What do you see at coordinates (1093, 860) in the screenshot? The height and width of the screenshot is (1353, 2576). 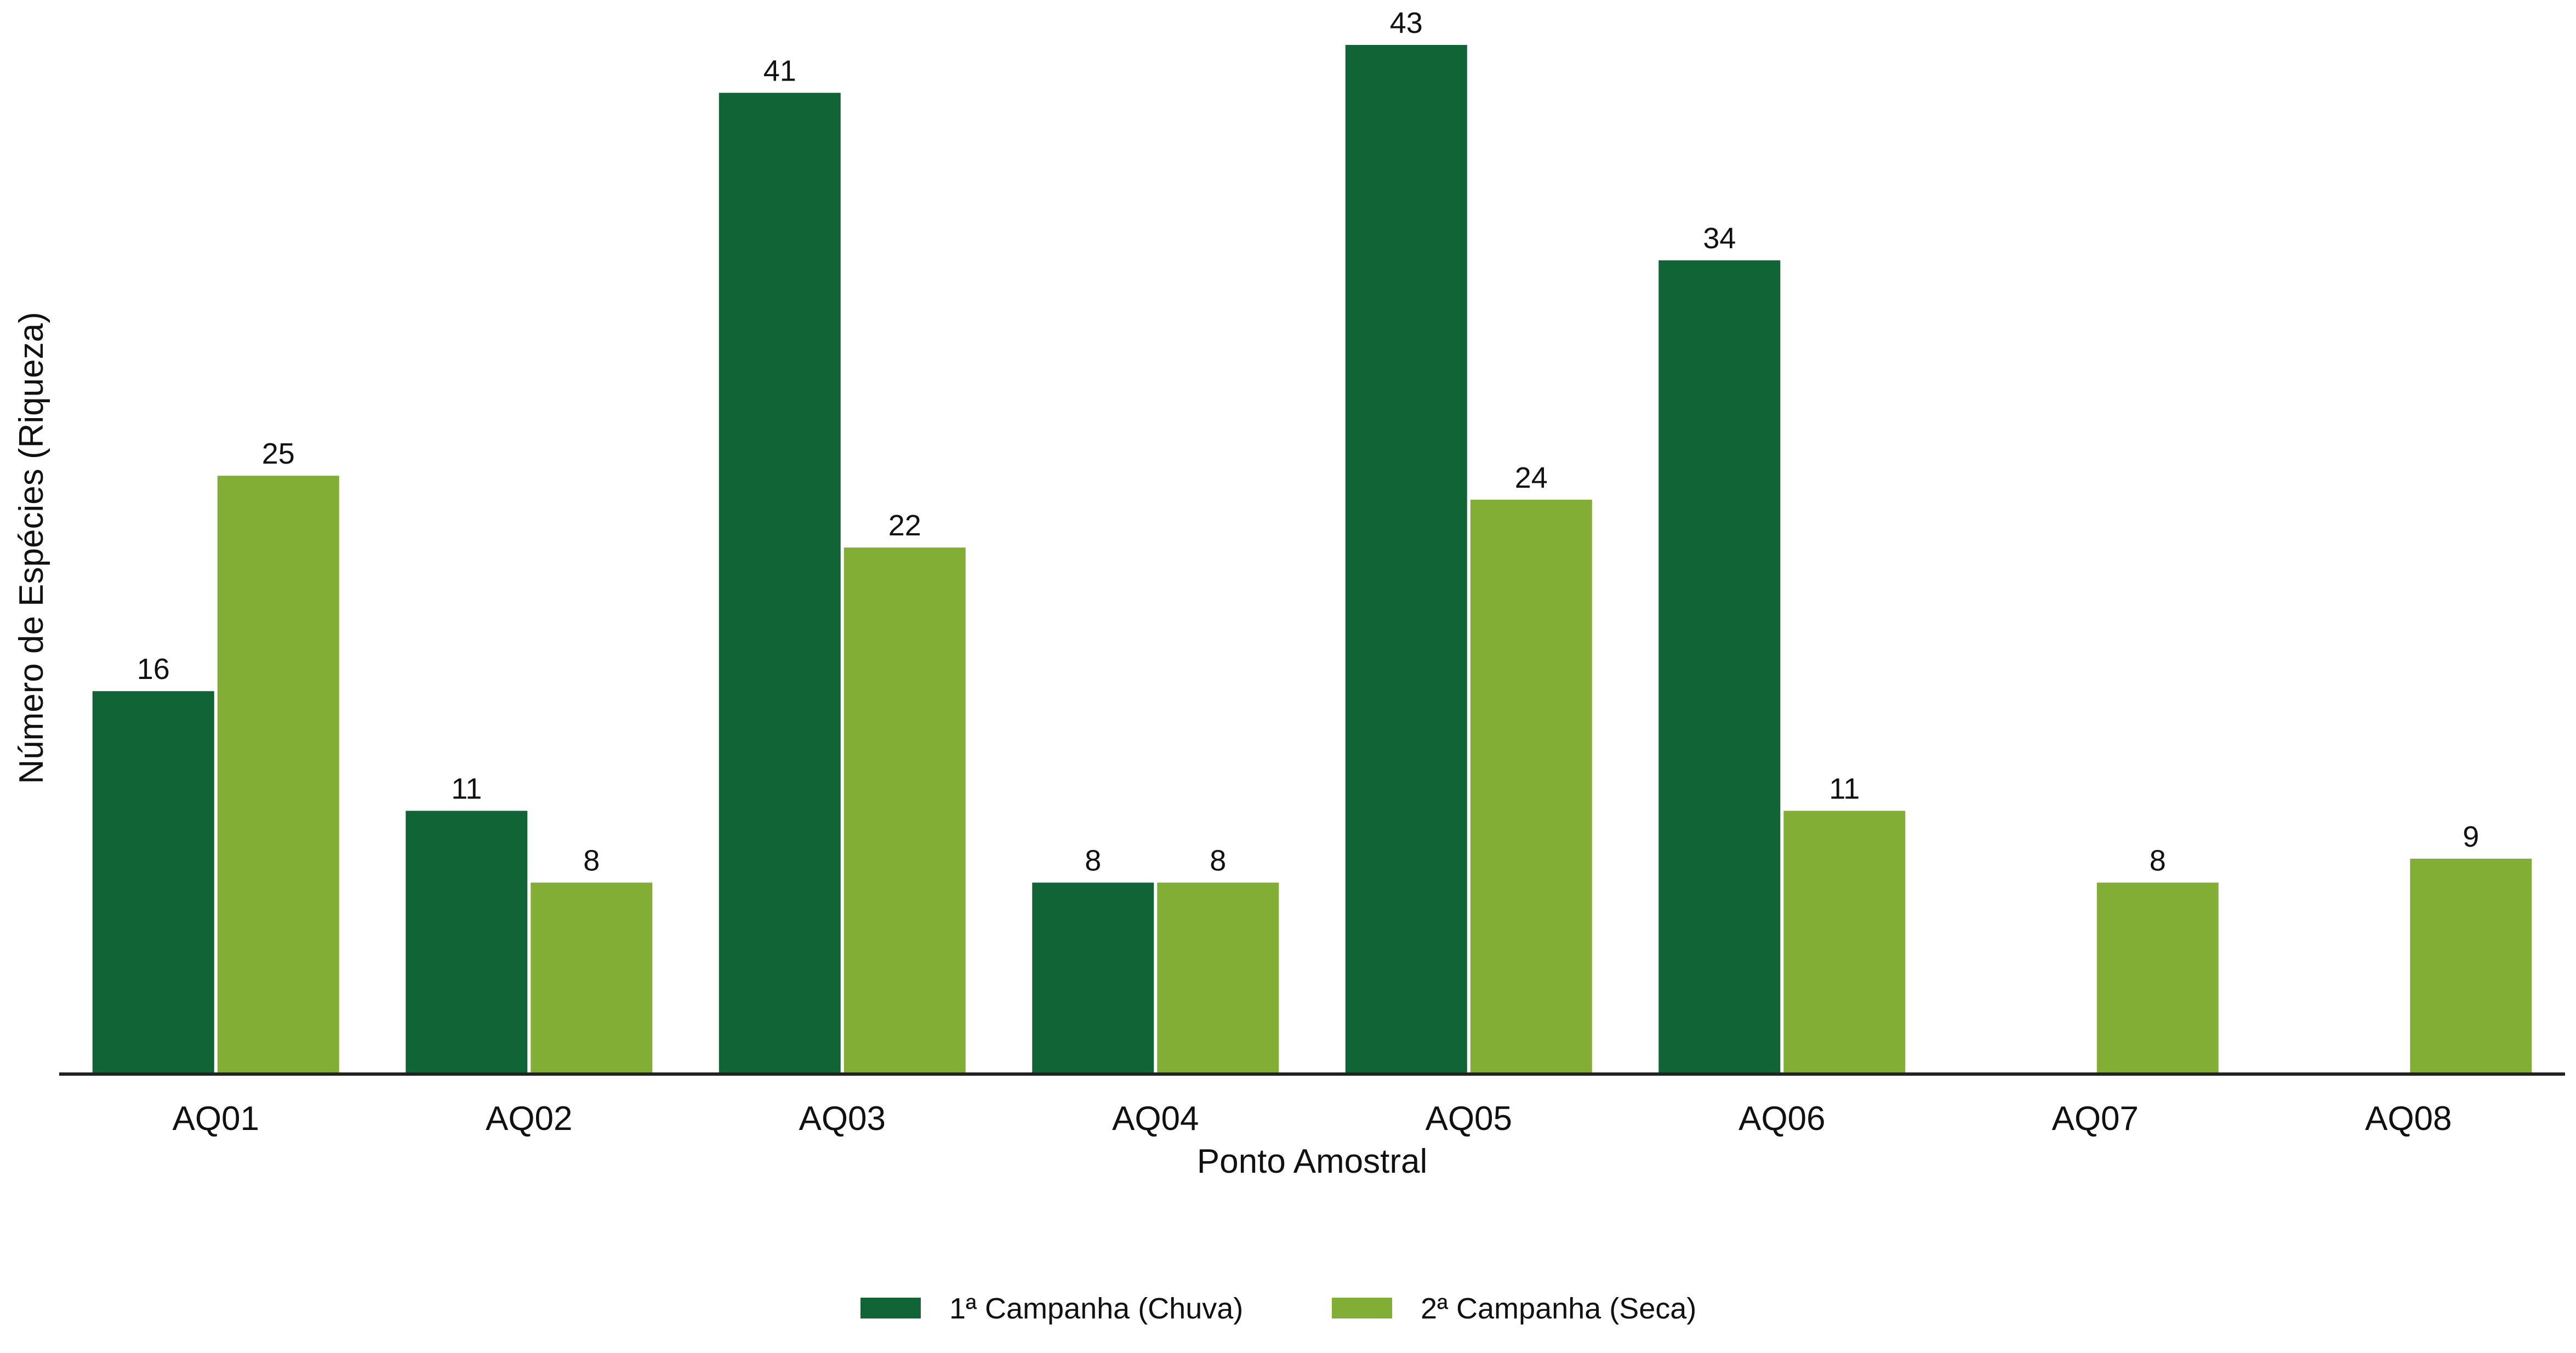 I see `data-label-aq04-series-1: 8` at bounding box center [1093, 860].